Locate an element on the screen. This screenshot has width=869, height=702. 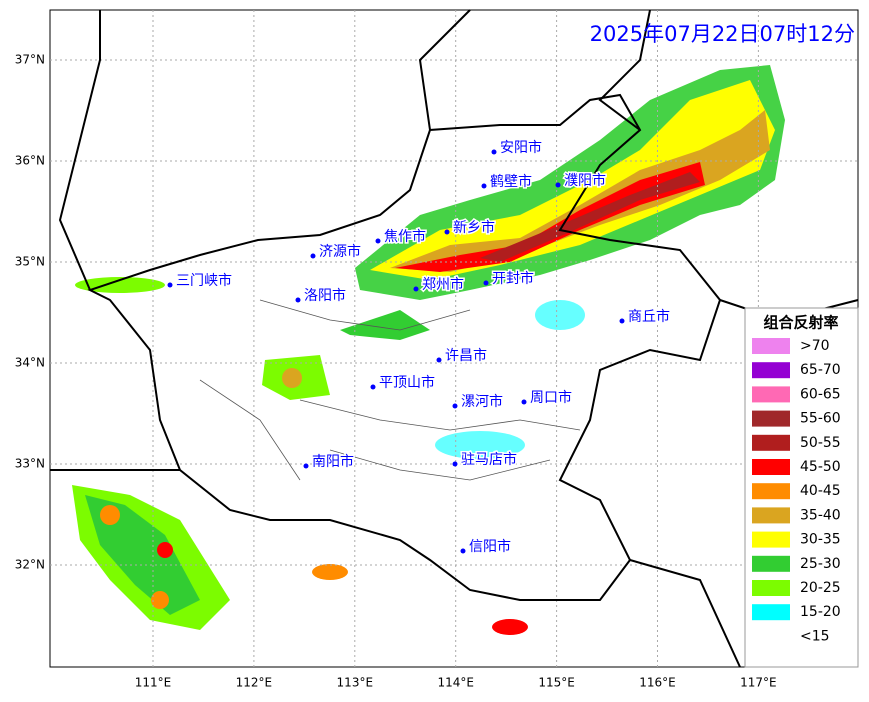
city-name: 周口市 is located at coordinates (551, 397).